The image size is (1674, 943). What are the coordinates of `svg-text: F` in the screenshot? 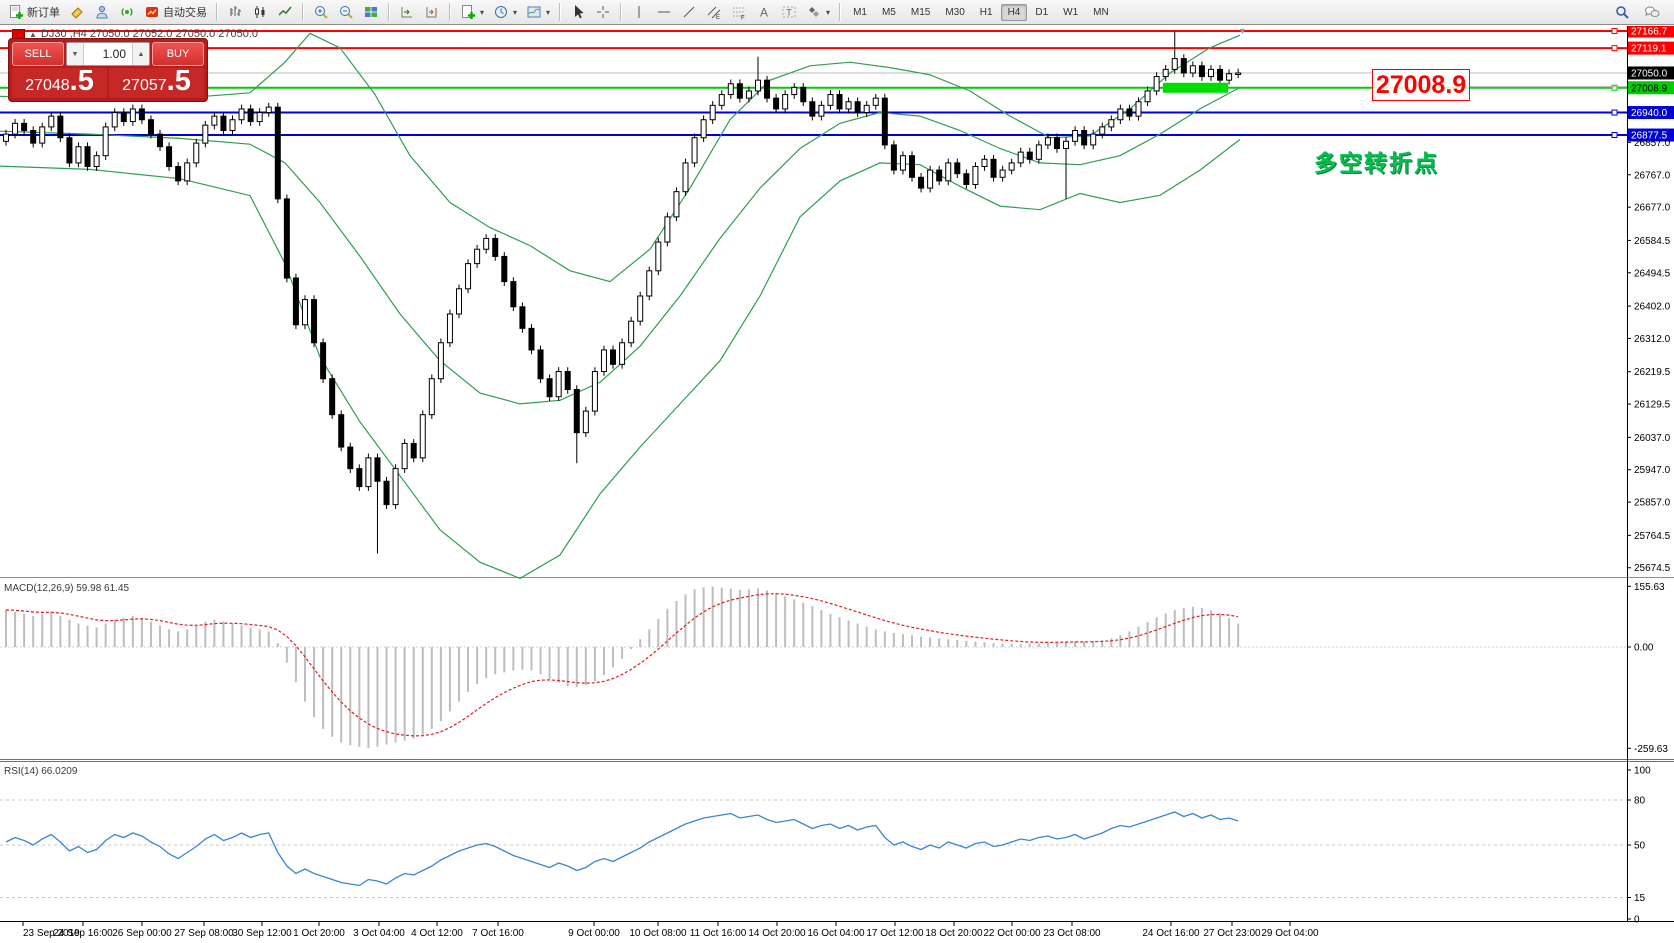 It's located at (743, 18).